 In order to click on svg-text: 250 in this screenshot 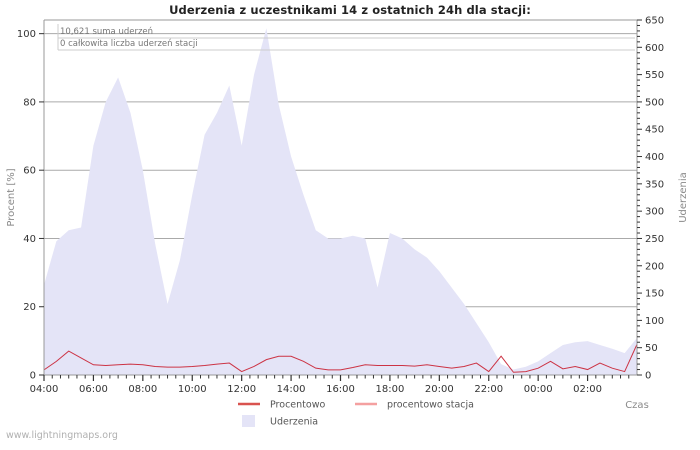, I will do `click(654, 239)`.